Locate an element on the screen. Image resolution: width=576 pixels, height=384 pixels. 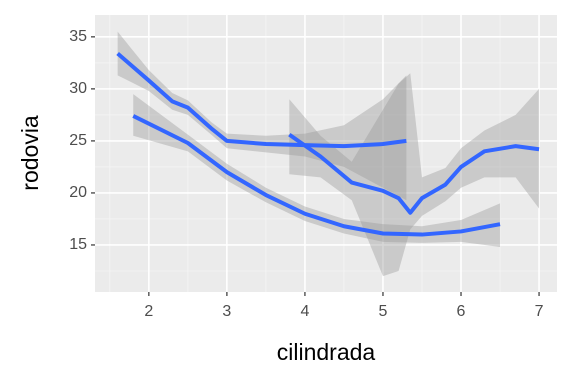
y-tick-label: 25 is located at coordinates (78, 140).